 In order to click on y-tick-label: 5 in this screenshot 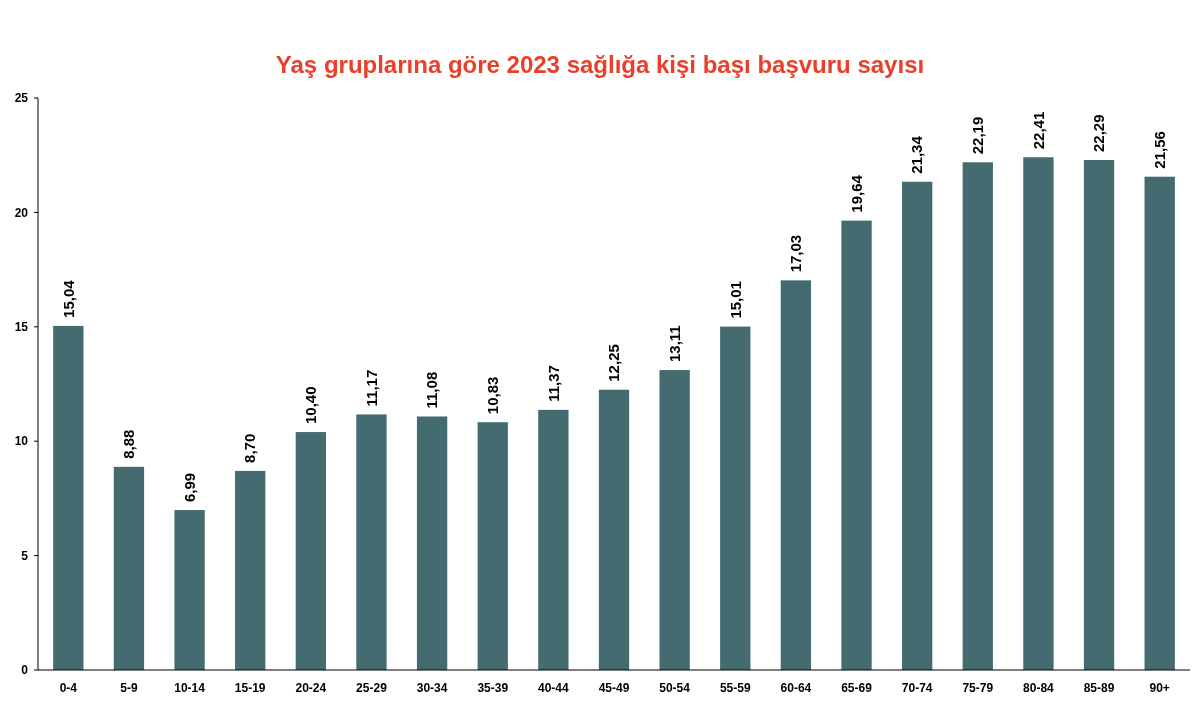, I will do `click(25, 555)`.